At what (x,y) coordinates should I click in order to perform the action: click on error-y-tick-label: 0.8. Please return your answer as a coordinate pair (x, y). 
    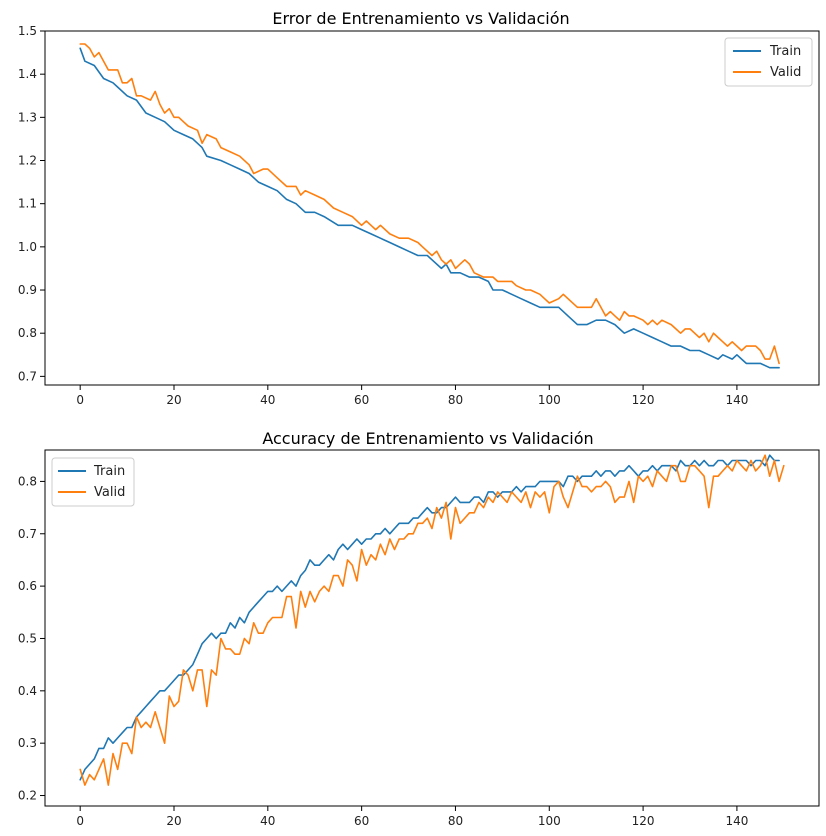
    Looking at the image, I should click on (27, 333).